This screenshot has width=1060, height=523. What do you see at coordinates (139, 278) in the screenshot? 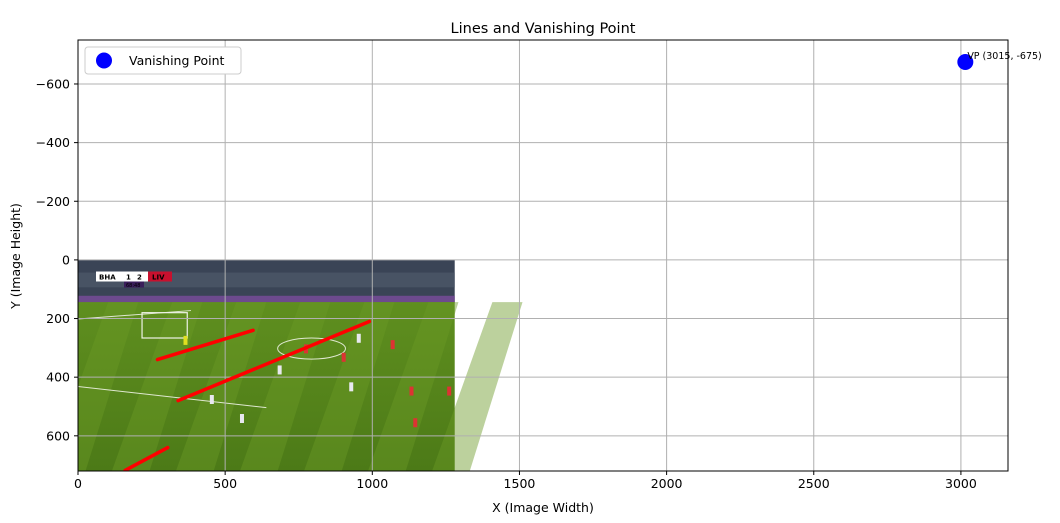
I see `scoreboard-away-score: 2` at bounding box center [139, 278].